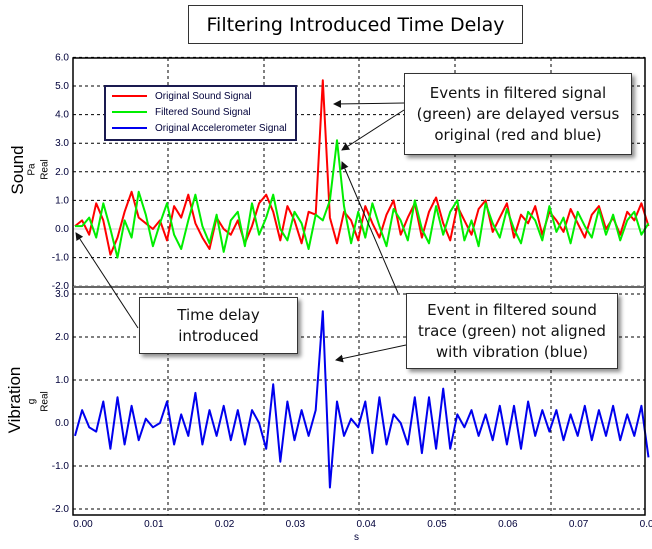 Image resolution: width=652 pixels, height=549 pixels. I want to click on legend-swatch-blue, so click(129, 128).